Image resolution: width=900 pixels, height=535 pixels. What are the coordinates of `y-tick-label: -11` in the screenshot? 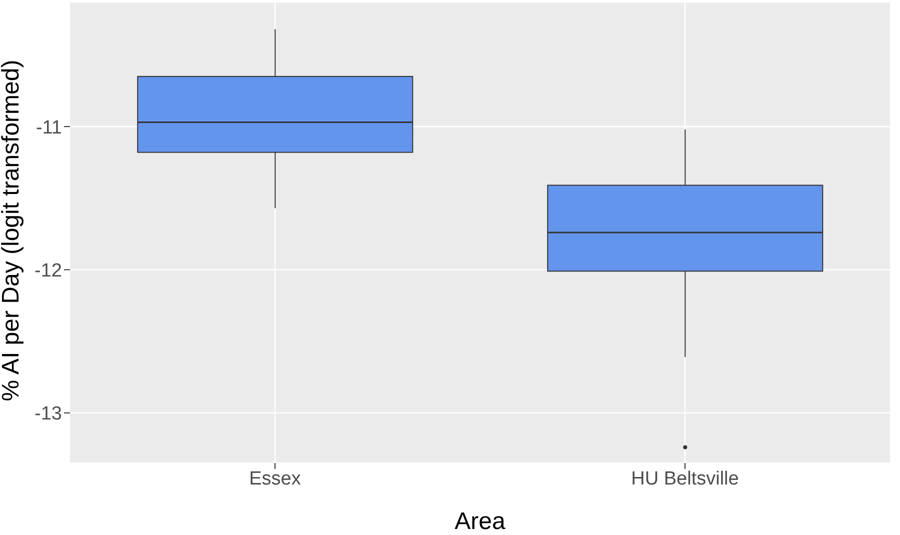 It's located at (49, 127).